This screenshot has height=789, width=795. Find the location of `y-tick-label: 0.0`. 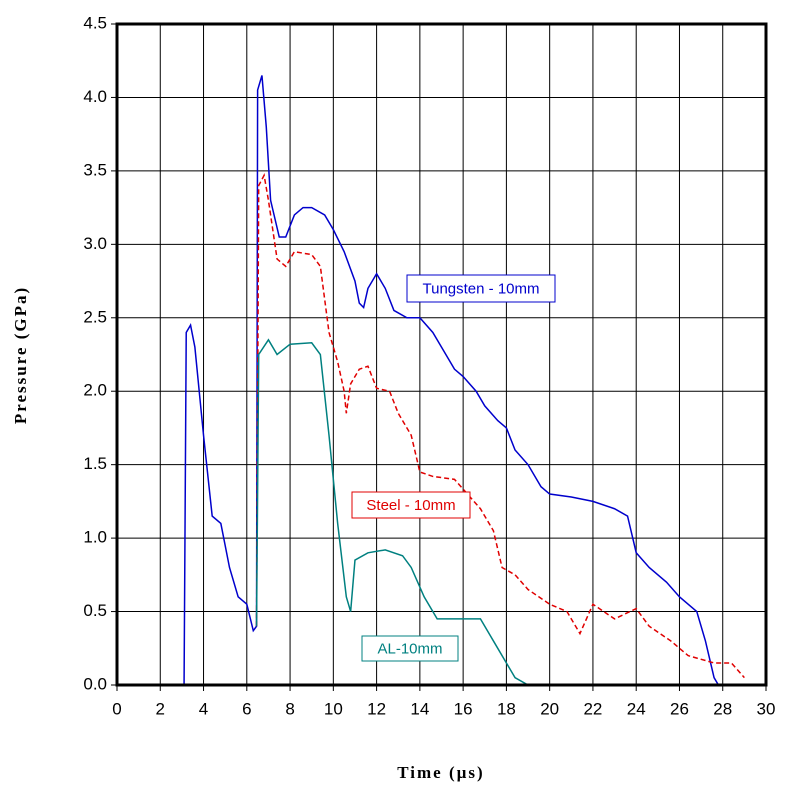

y-tick-label: 0.0 is located at coordinates (95, 683).